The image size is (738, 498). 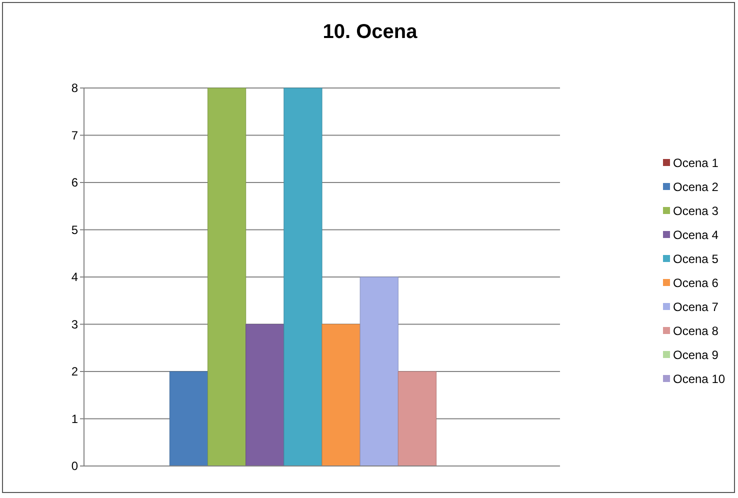 I want to click on y-tick-label: 0, so click(x=74, y=466).